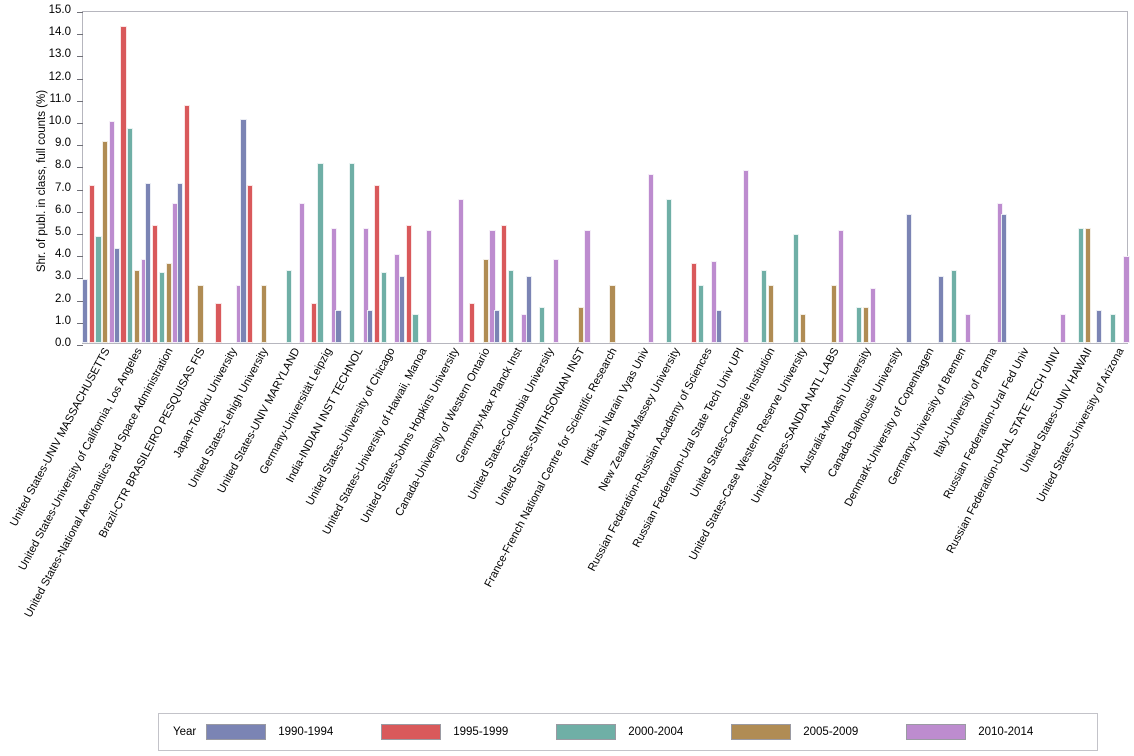  I want to click on legend-item-label: 2005-2009, so click(831, 732).